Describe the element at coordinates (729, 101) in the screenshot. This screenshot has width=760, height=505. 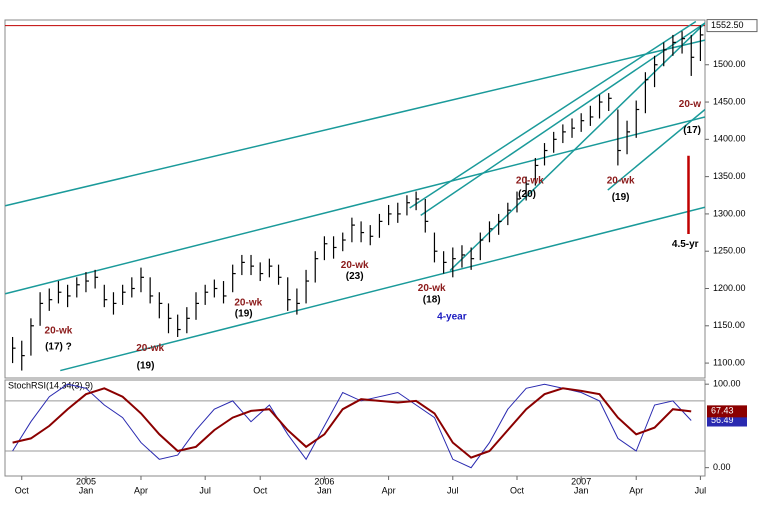
I see `y-tick-label: 1450.00` at that location.